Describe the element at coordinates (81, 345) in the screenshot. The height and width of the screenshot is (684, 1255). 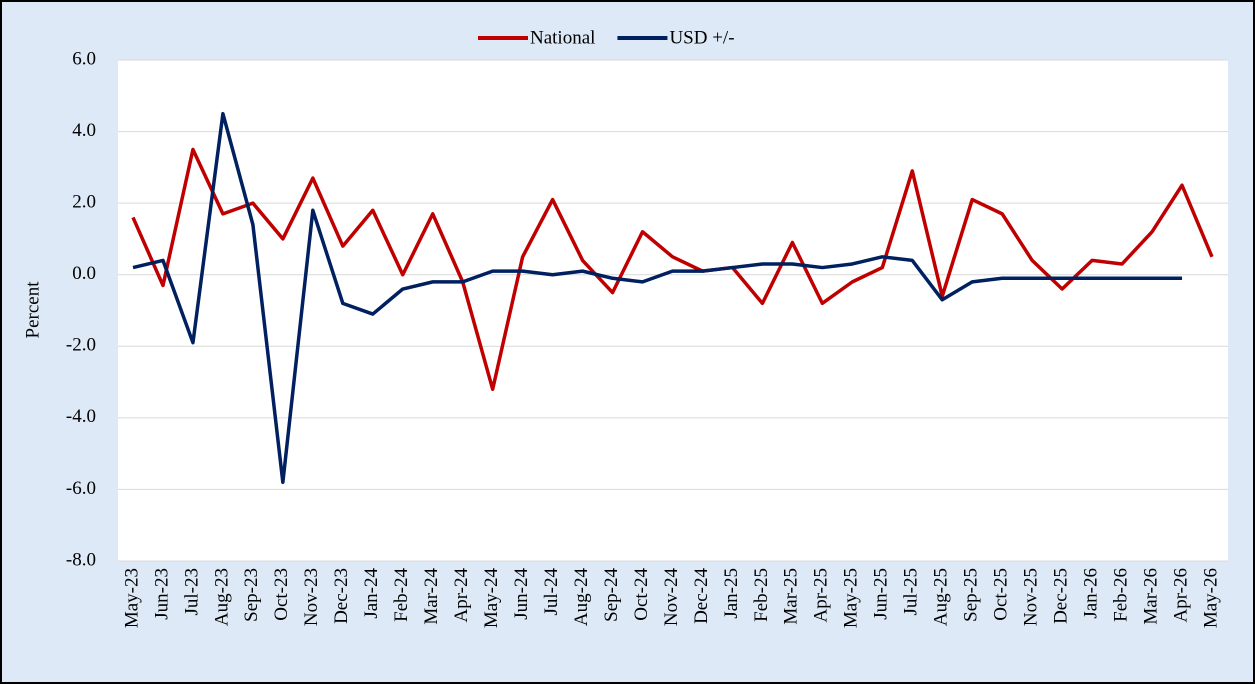
I see `y-tick-label: -2.0` at that location.